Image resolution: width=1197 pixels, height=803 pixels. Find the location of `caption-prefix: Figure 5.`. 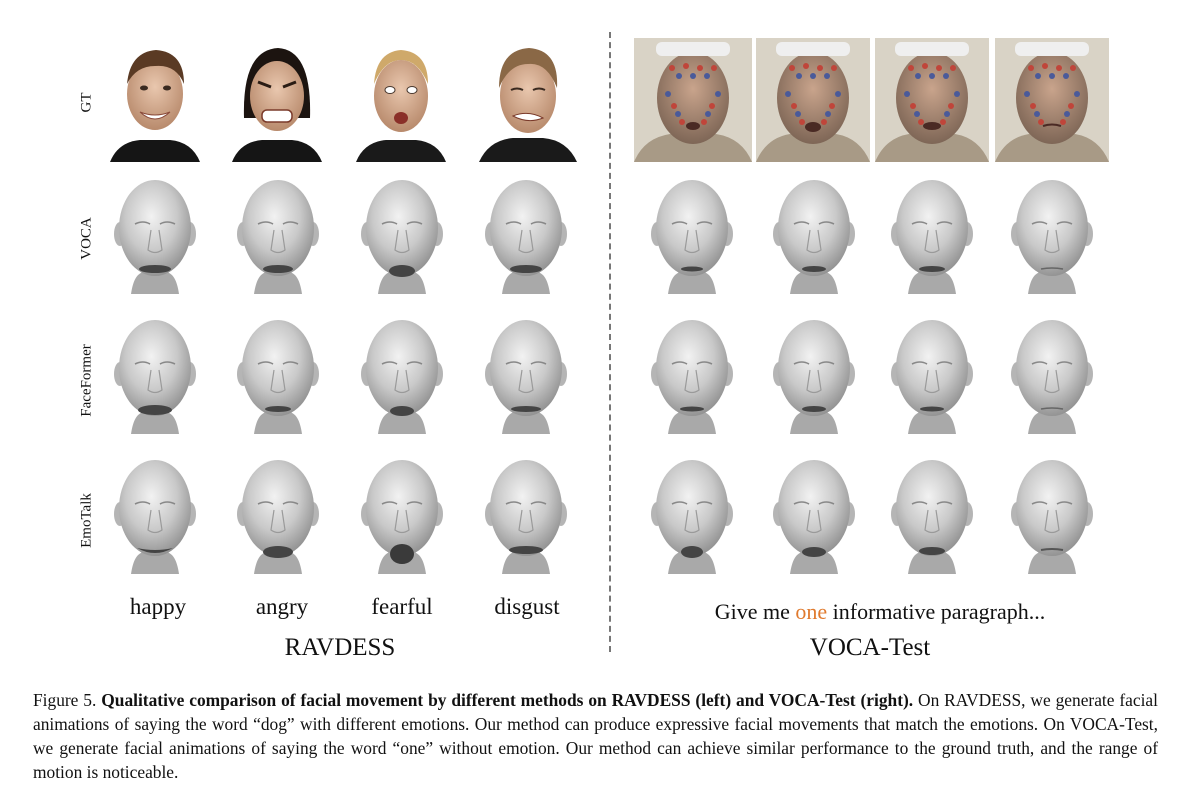

caption-prefix: Figure 5. is located at coordinates (67, 700).